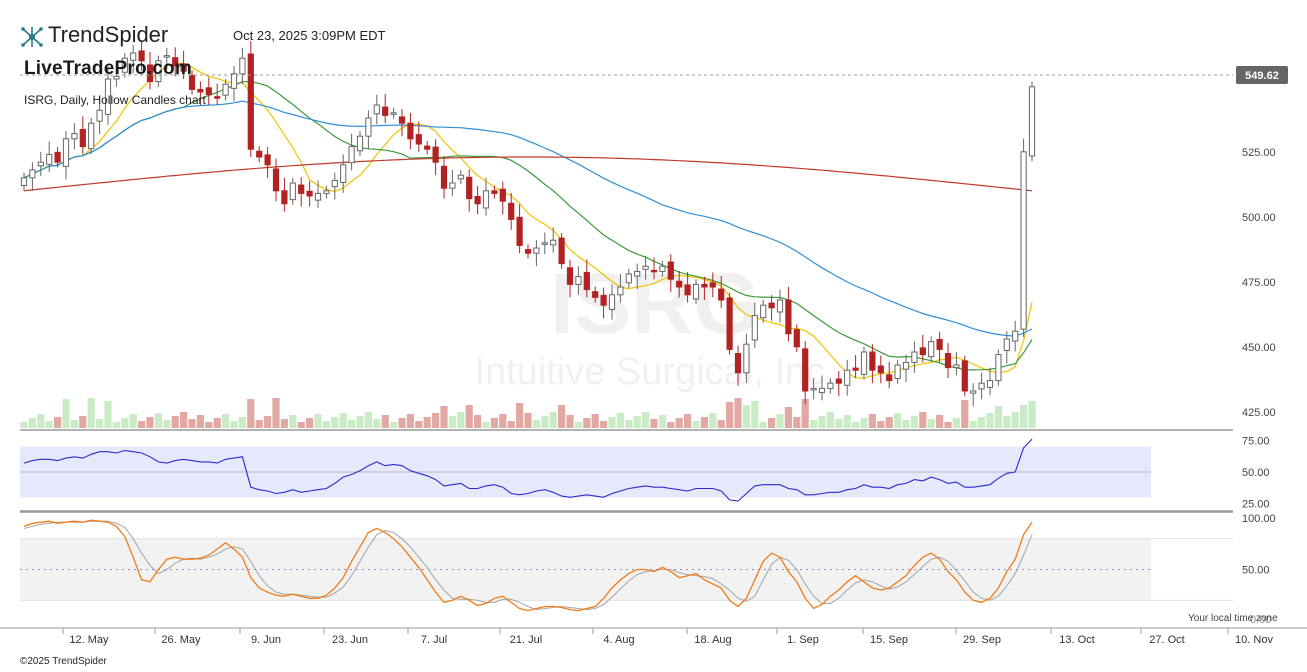 This screenshot has width=1307, height=672. I want to click on time-tick-label: 10. Nov, so click(1254, 640).